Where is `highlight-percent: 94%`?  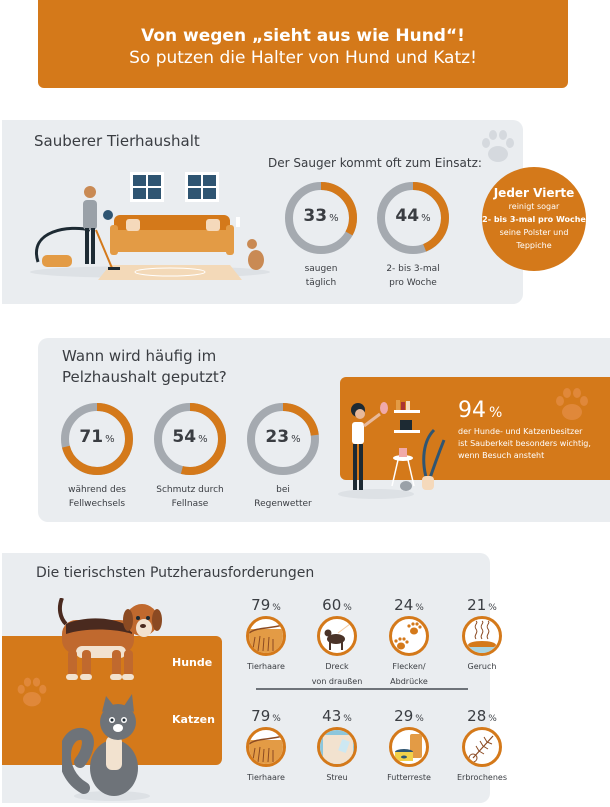 highlight-percent: 94% is located at coordinates (480, 410).